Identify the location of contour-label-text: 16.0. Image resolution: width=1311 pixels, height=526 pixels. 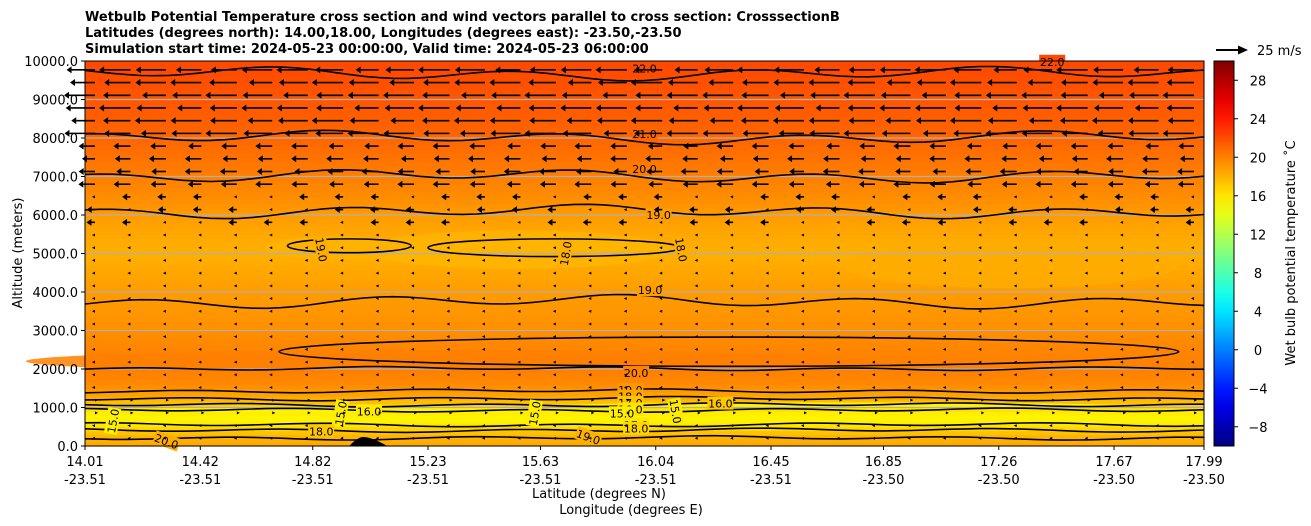
(720, 404).